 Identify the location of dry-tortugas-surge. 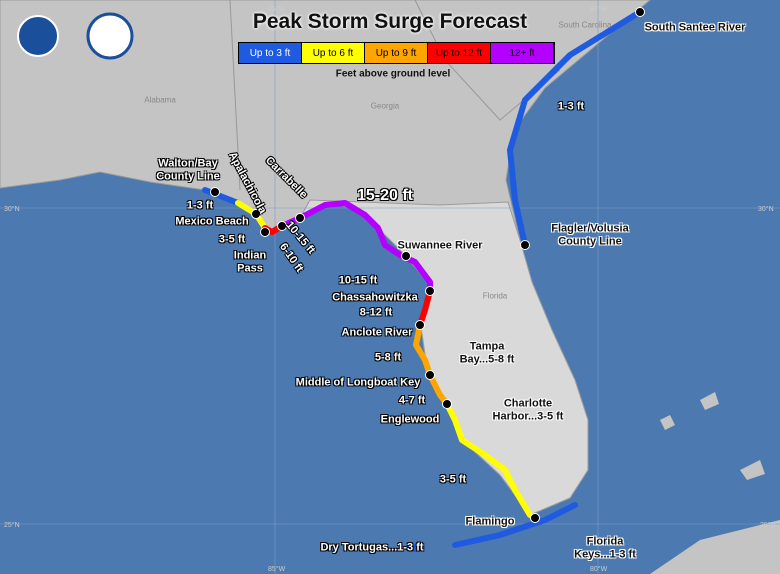
(415, 548).